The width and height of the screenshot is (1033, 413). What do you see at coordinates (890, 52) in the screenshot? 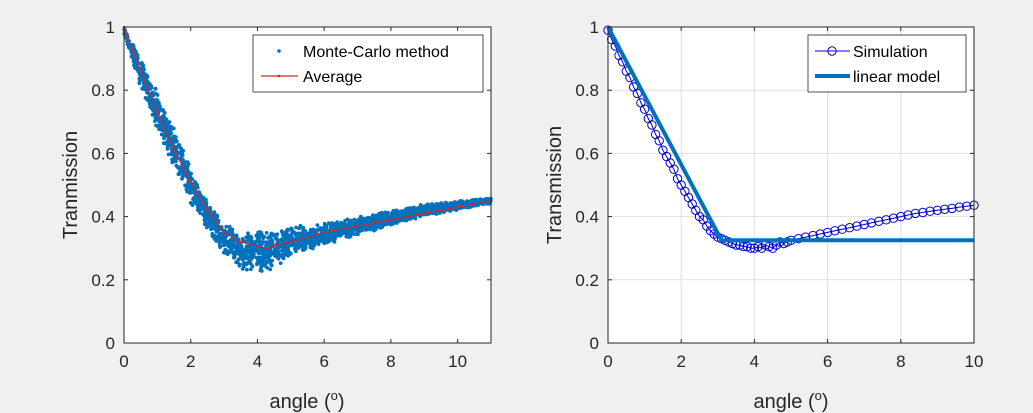
I see `legend-label-simulation: Simulation` at bounding box center [890, 52].